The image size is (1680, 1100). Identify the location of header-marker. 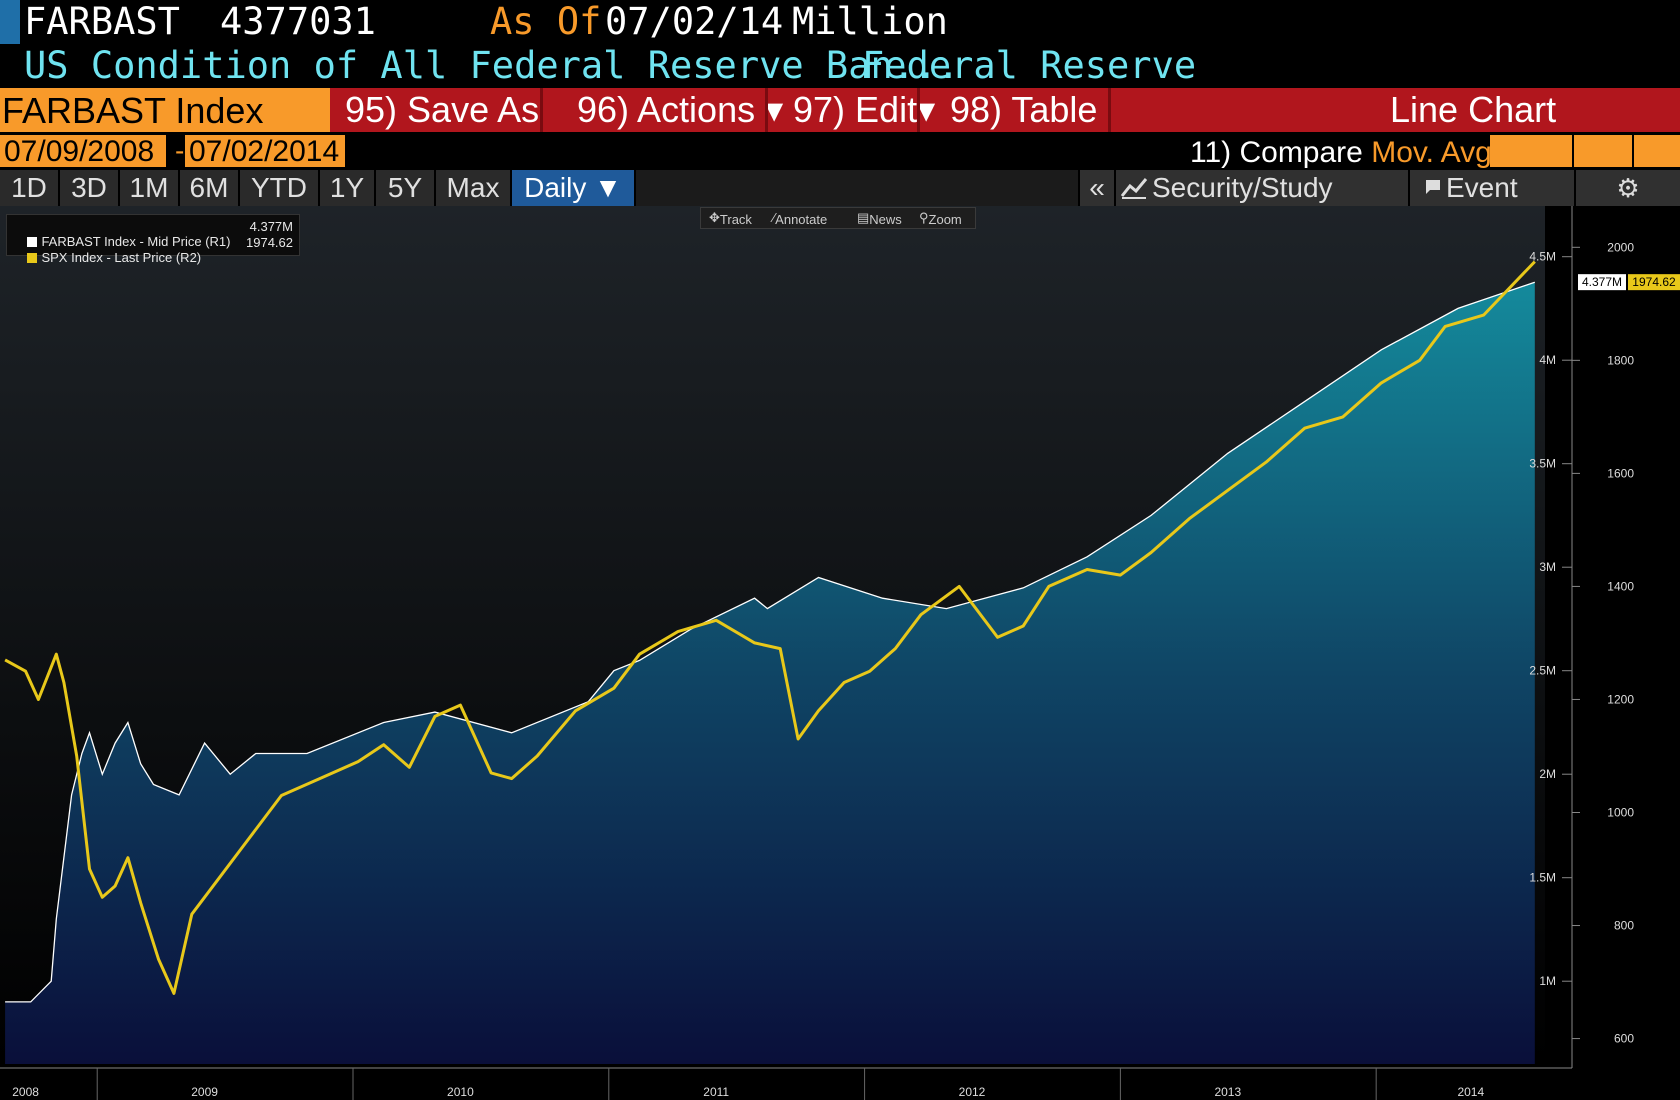
(10, 22).